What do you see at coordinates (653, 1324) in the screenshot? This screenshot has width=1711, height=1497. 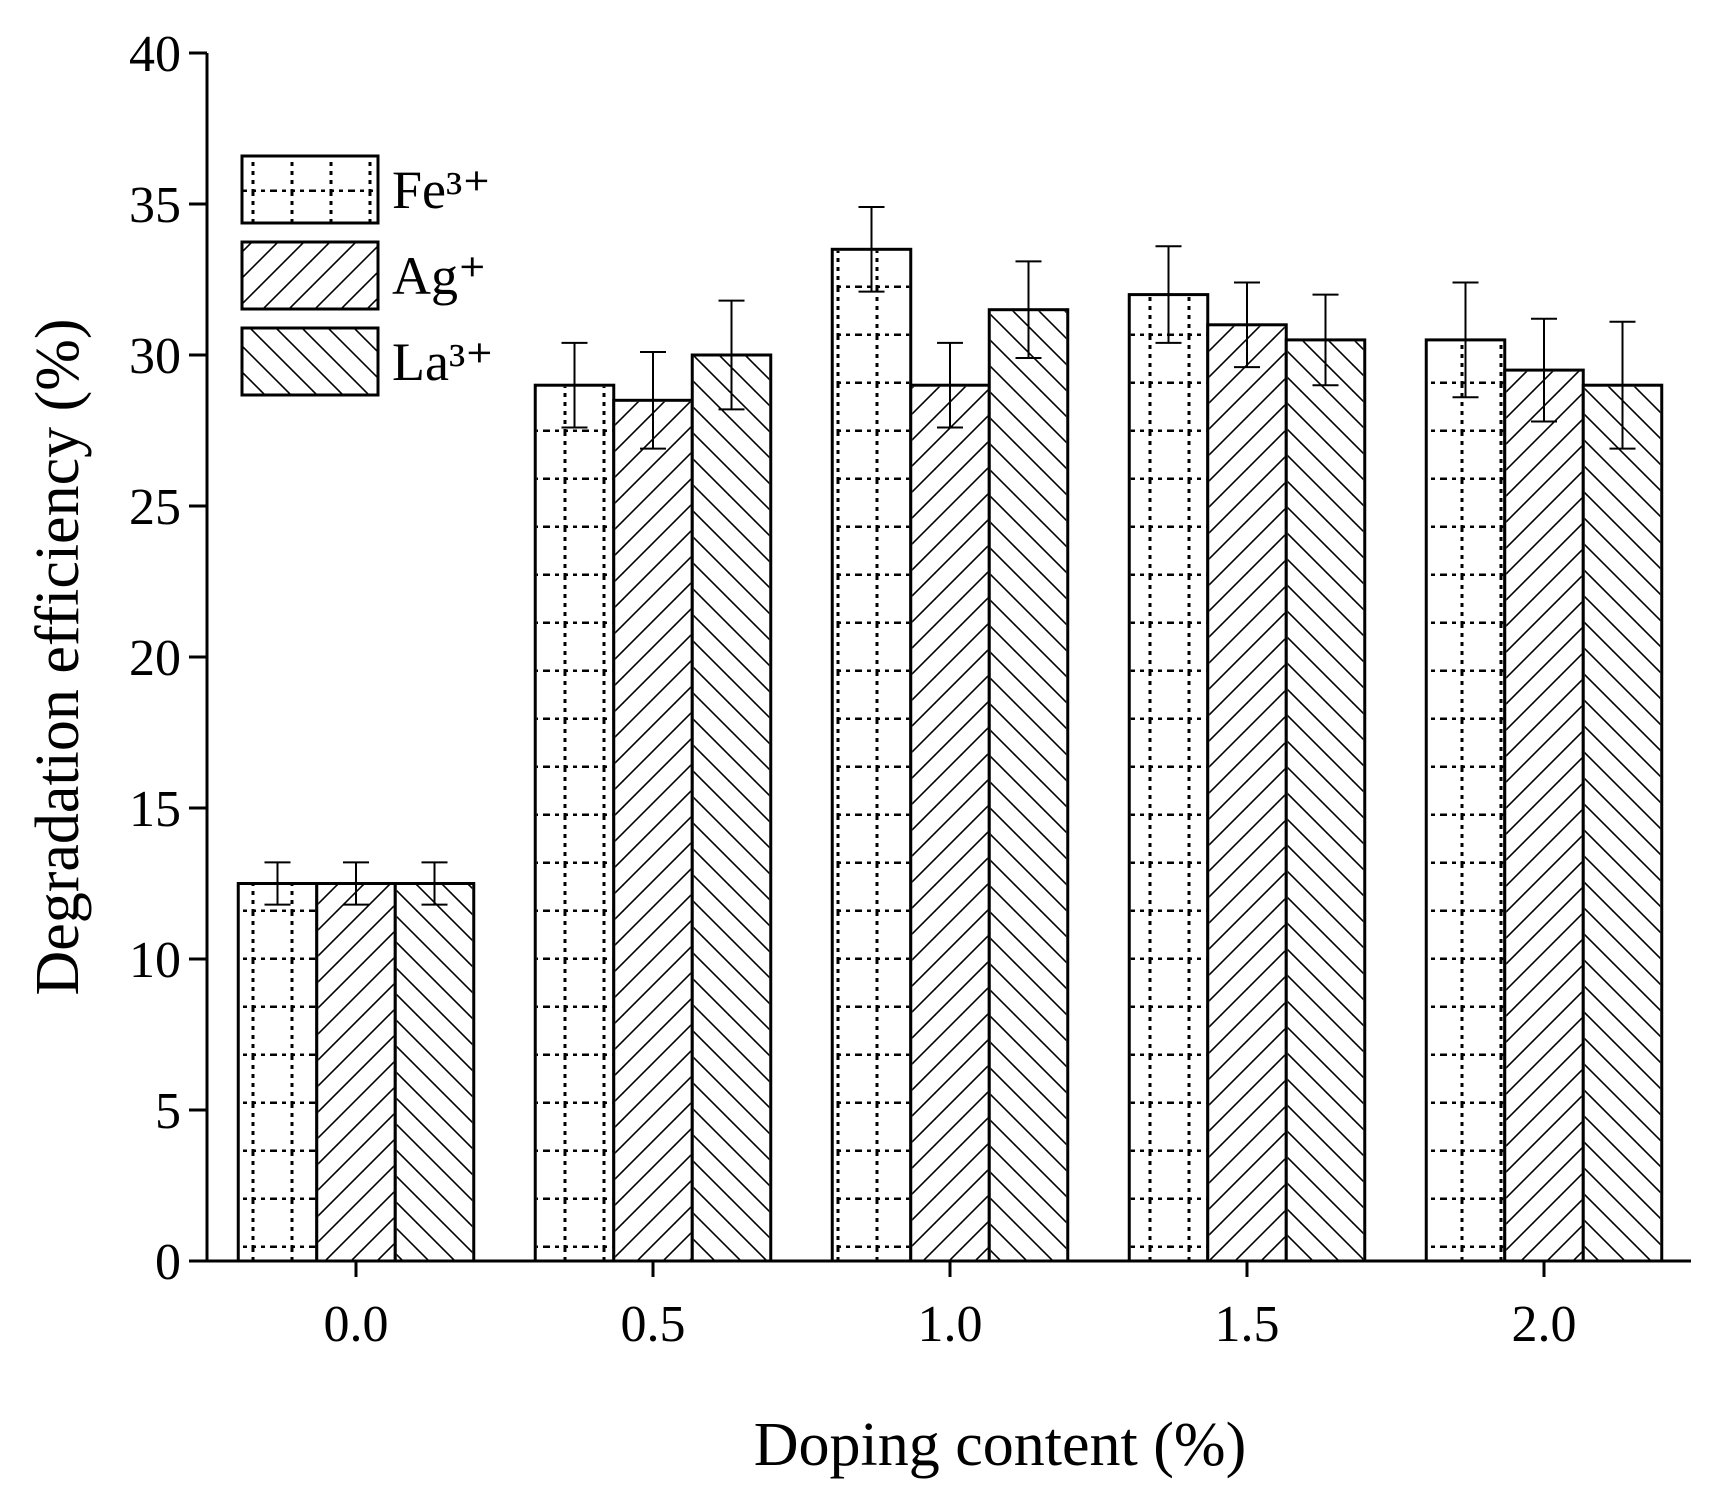 I see `x-tick-label: 0.5` at bounding box center [653, 1324].